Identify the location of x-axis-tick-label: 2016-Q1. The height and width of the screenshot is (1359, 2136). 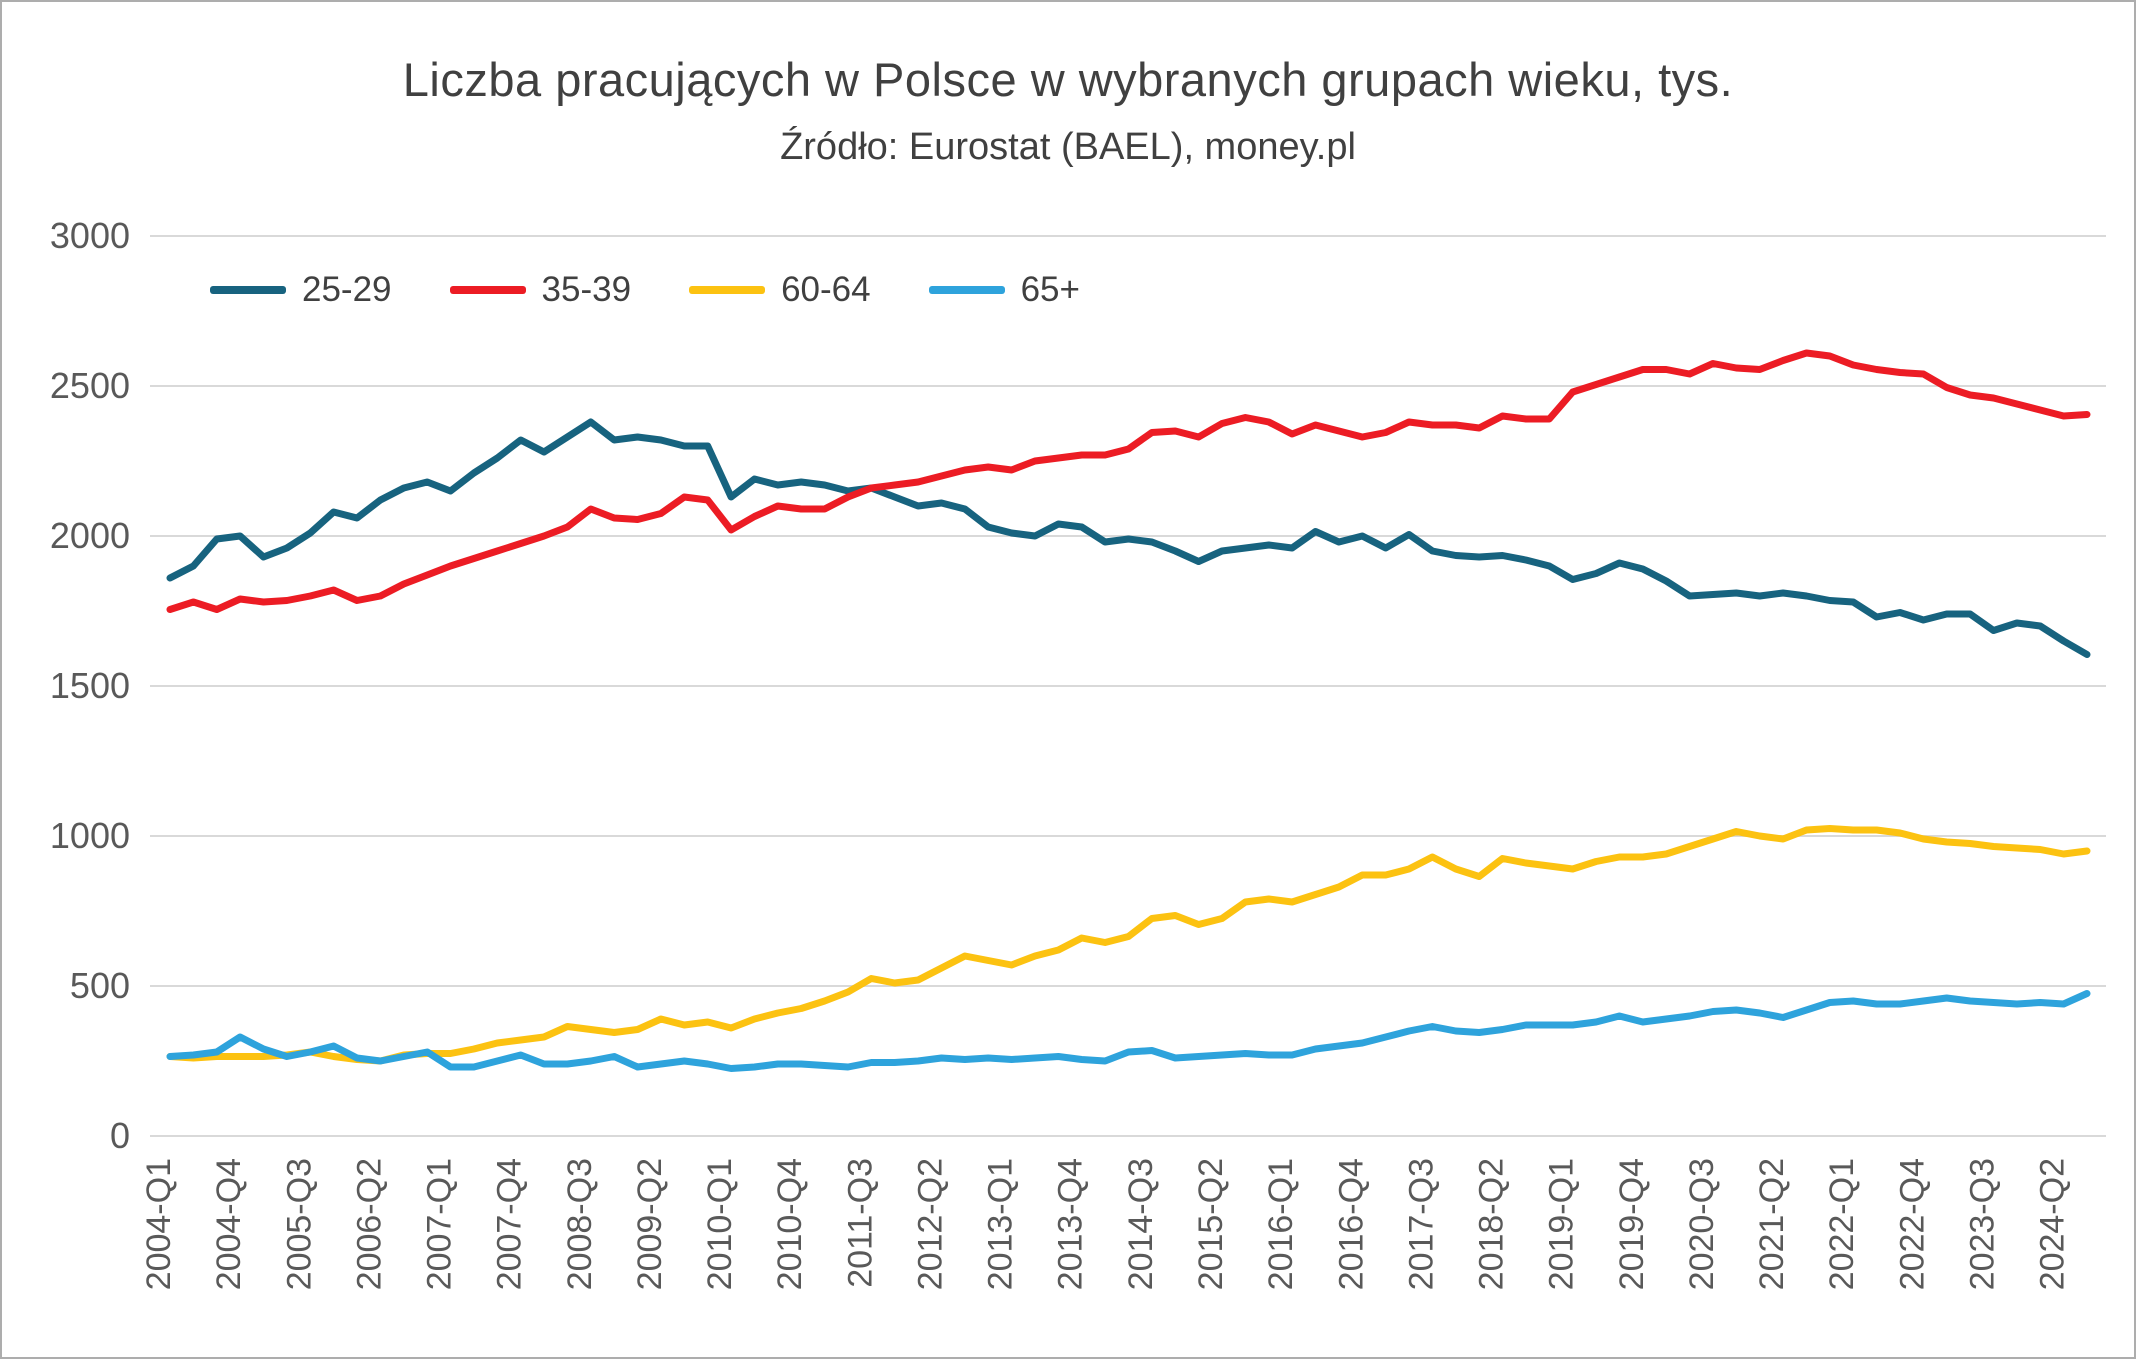
(1281, 1224).